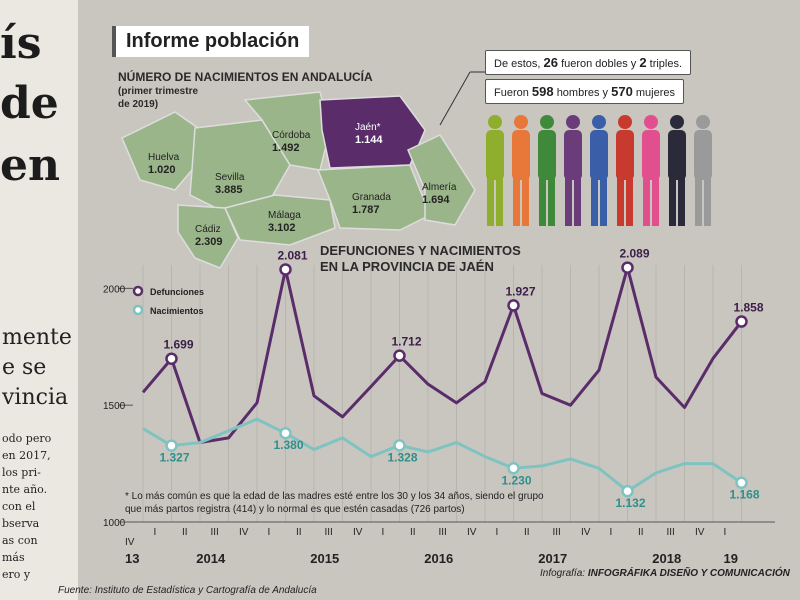 This screenshot has width=800, height=600. Describe the element at coordinates (35, 397) in the screenshot. I see `body-fragment: vincia` at that location.